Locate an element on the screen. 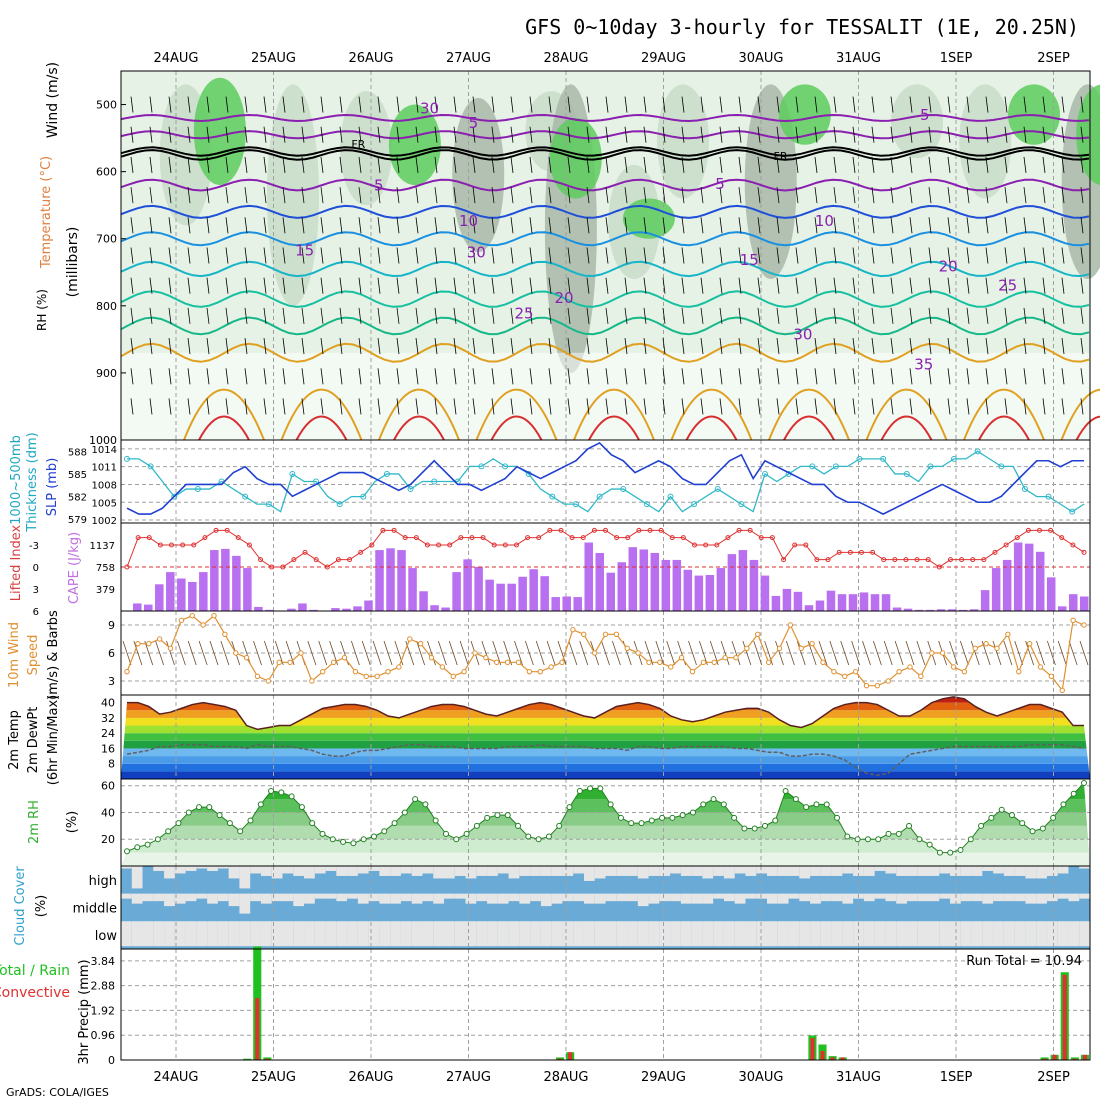  ytick-label-thickness-2: 585 is located at coordinates (77, 475).